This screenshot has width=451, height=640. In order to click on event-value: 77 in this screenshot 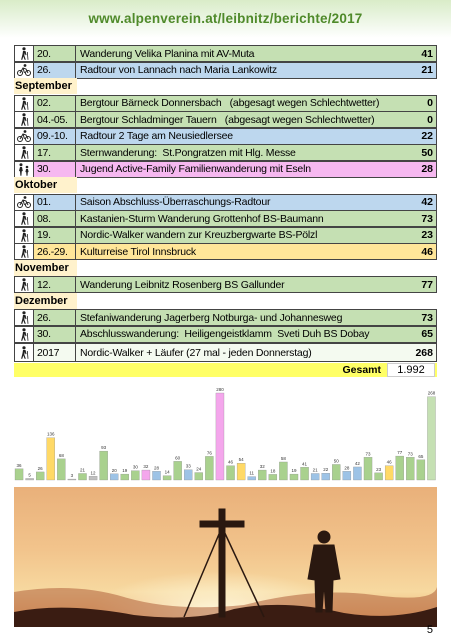, I will do `click(416, 284)`.